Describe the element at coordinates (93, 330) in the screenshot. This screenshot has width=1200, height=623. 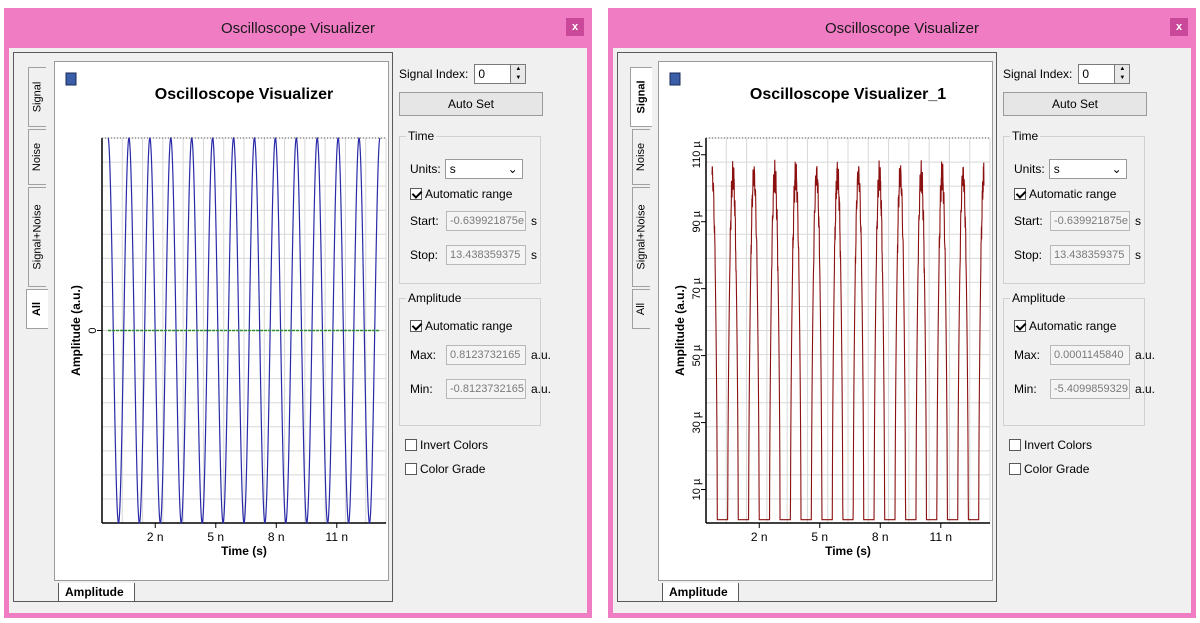
I see `y-tick-label: 0` at that location.